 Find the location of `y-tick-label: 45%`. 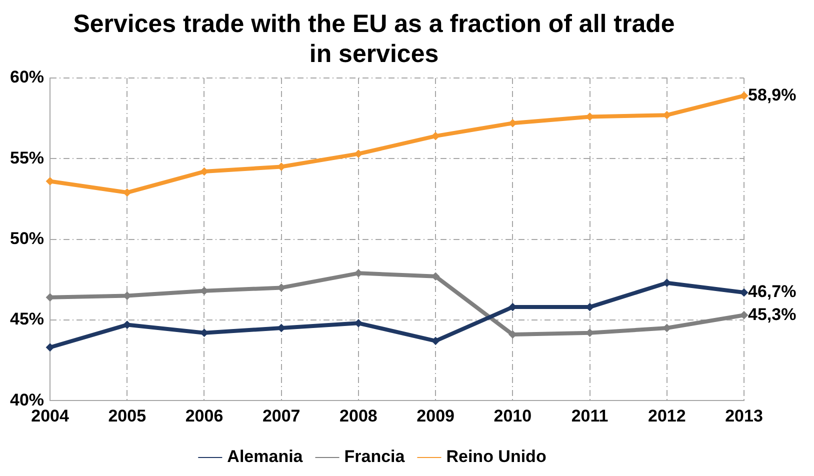

y-tick-label: 45% is located at coordinates (27, 319).